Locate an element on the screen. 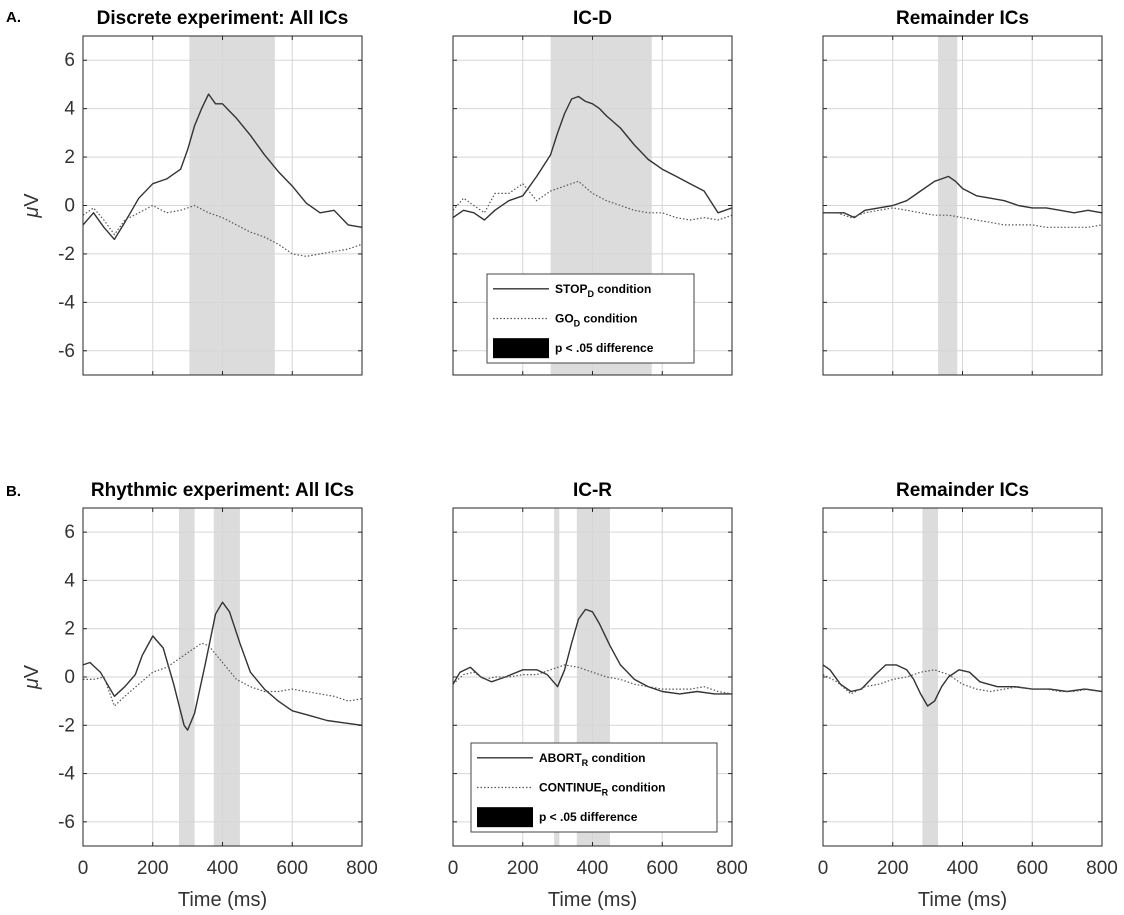 This screenshot has width=1124, height=915. legend-label-base: ABORT is located at coordinates (560, 758).